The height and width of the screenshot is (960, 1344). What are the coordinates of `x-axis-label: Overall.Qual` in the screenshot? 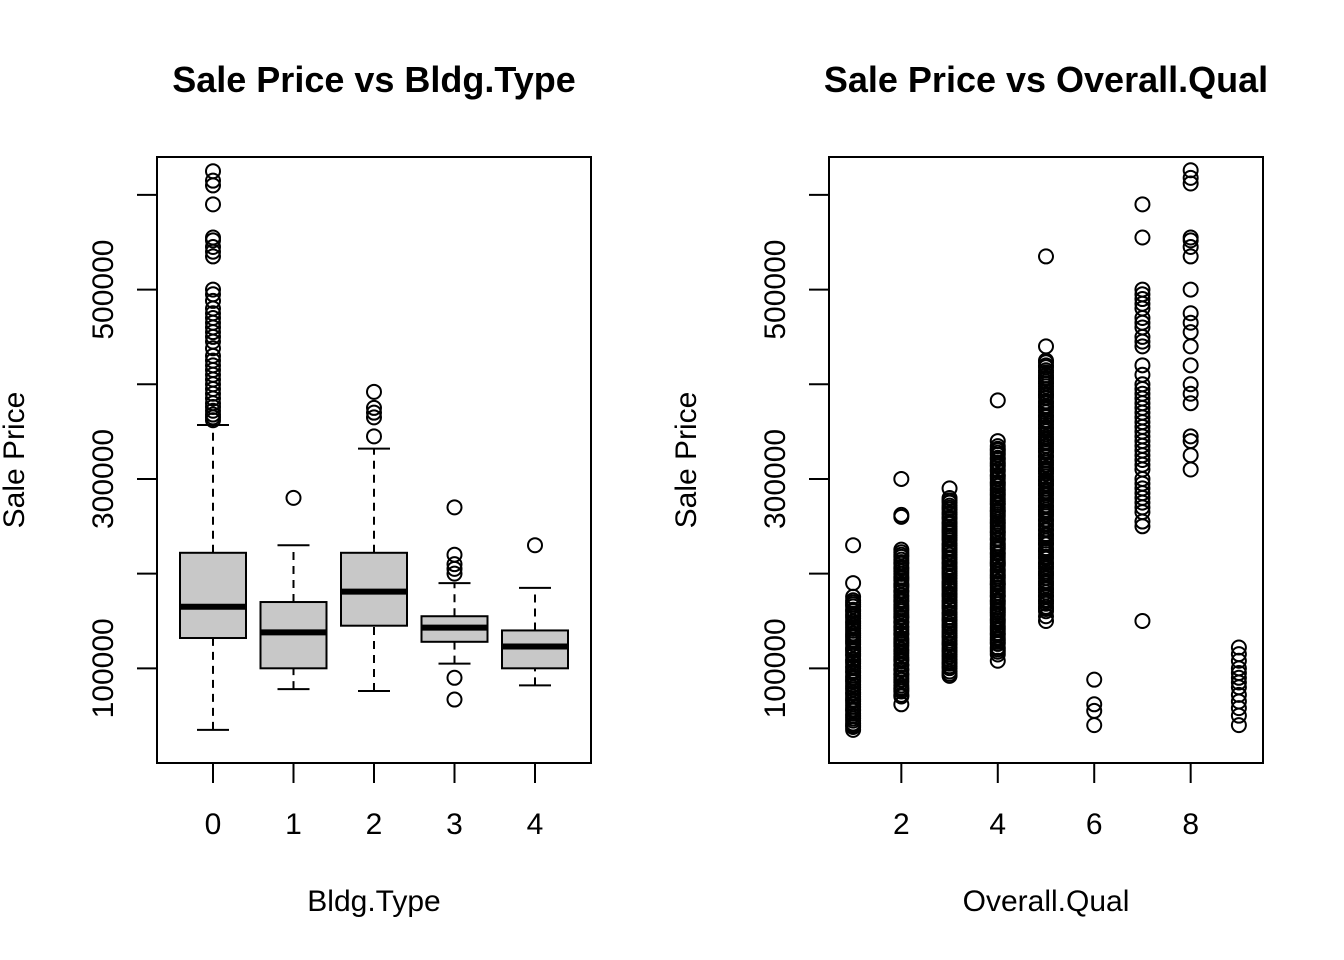 It's located at (1046, 901).